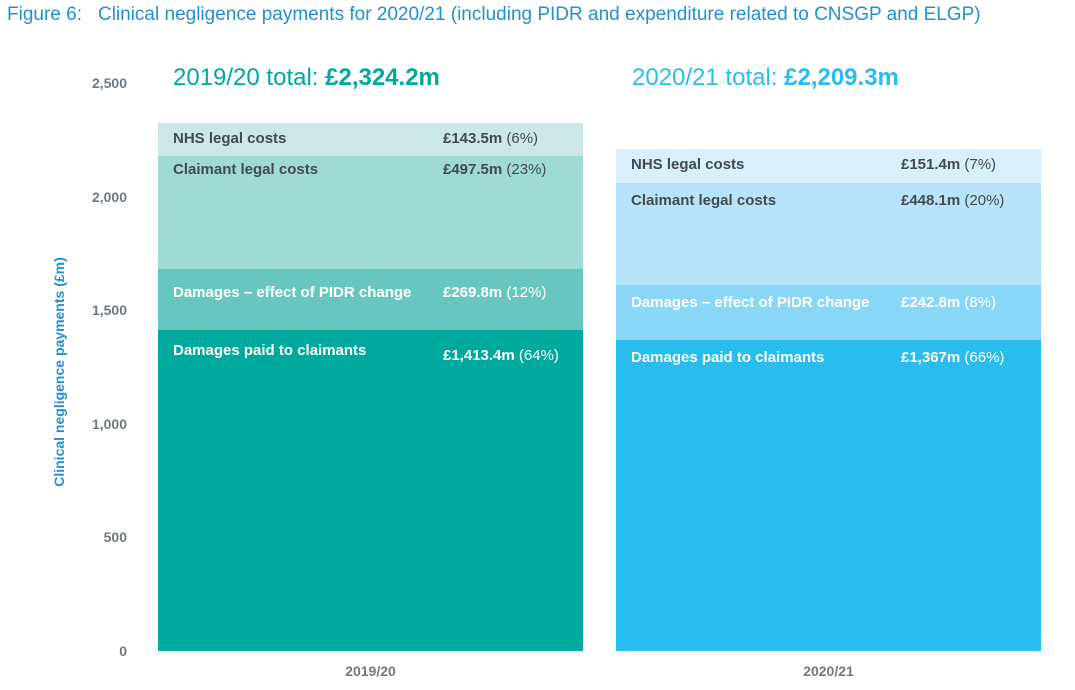  What do you see at coordinates (109, 310) in the screenshot?
I see `y-tick-label: 1,500` at bounding box center [109, 310].